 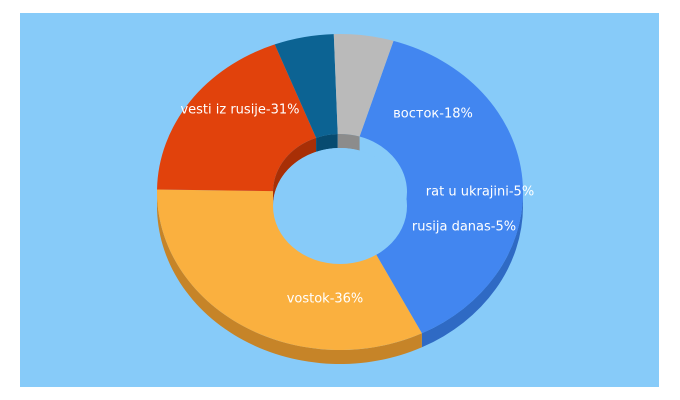 I want to click on slice-rat-u-ukrajini, so click(x=306, y=86).